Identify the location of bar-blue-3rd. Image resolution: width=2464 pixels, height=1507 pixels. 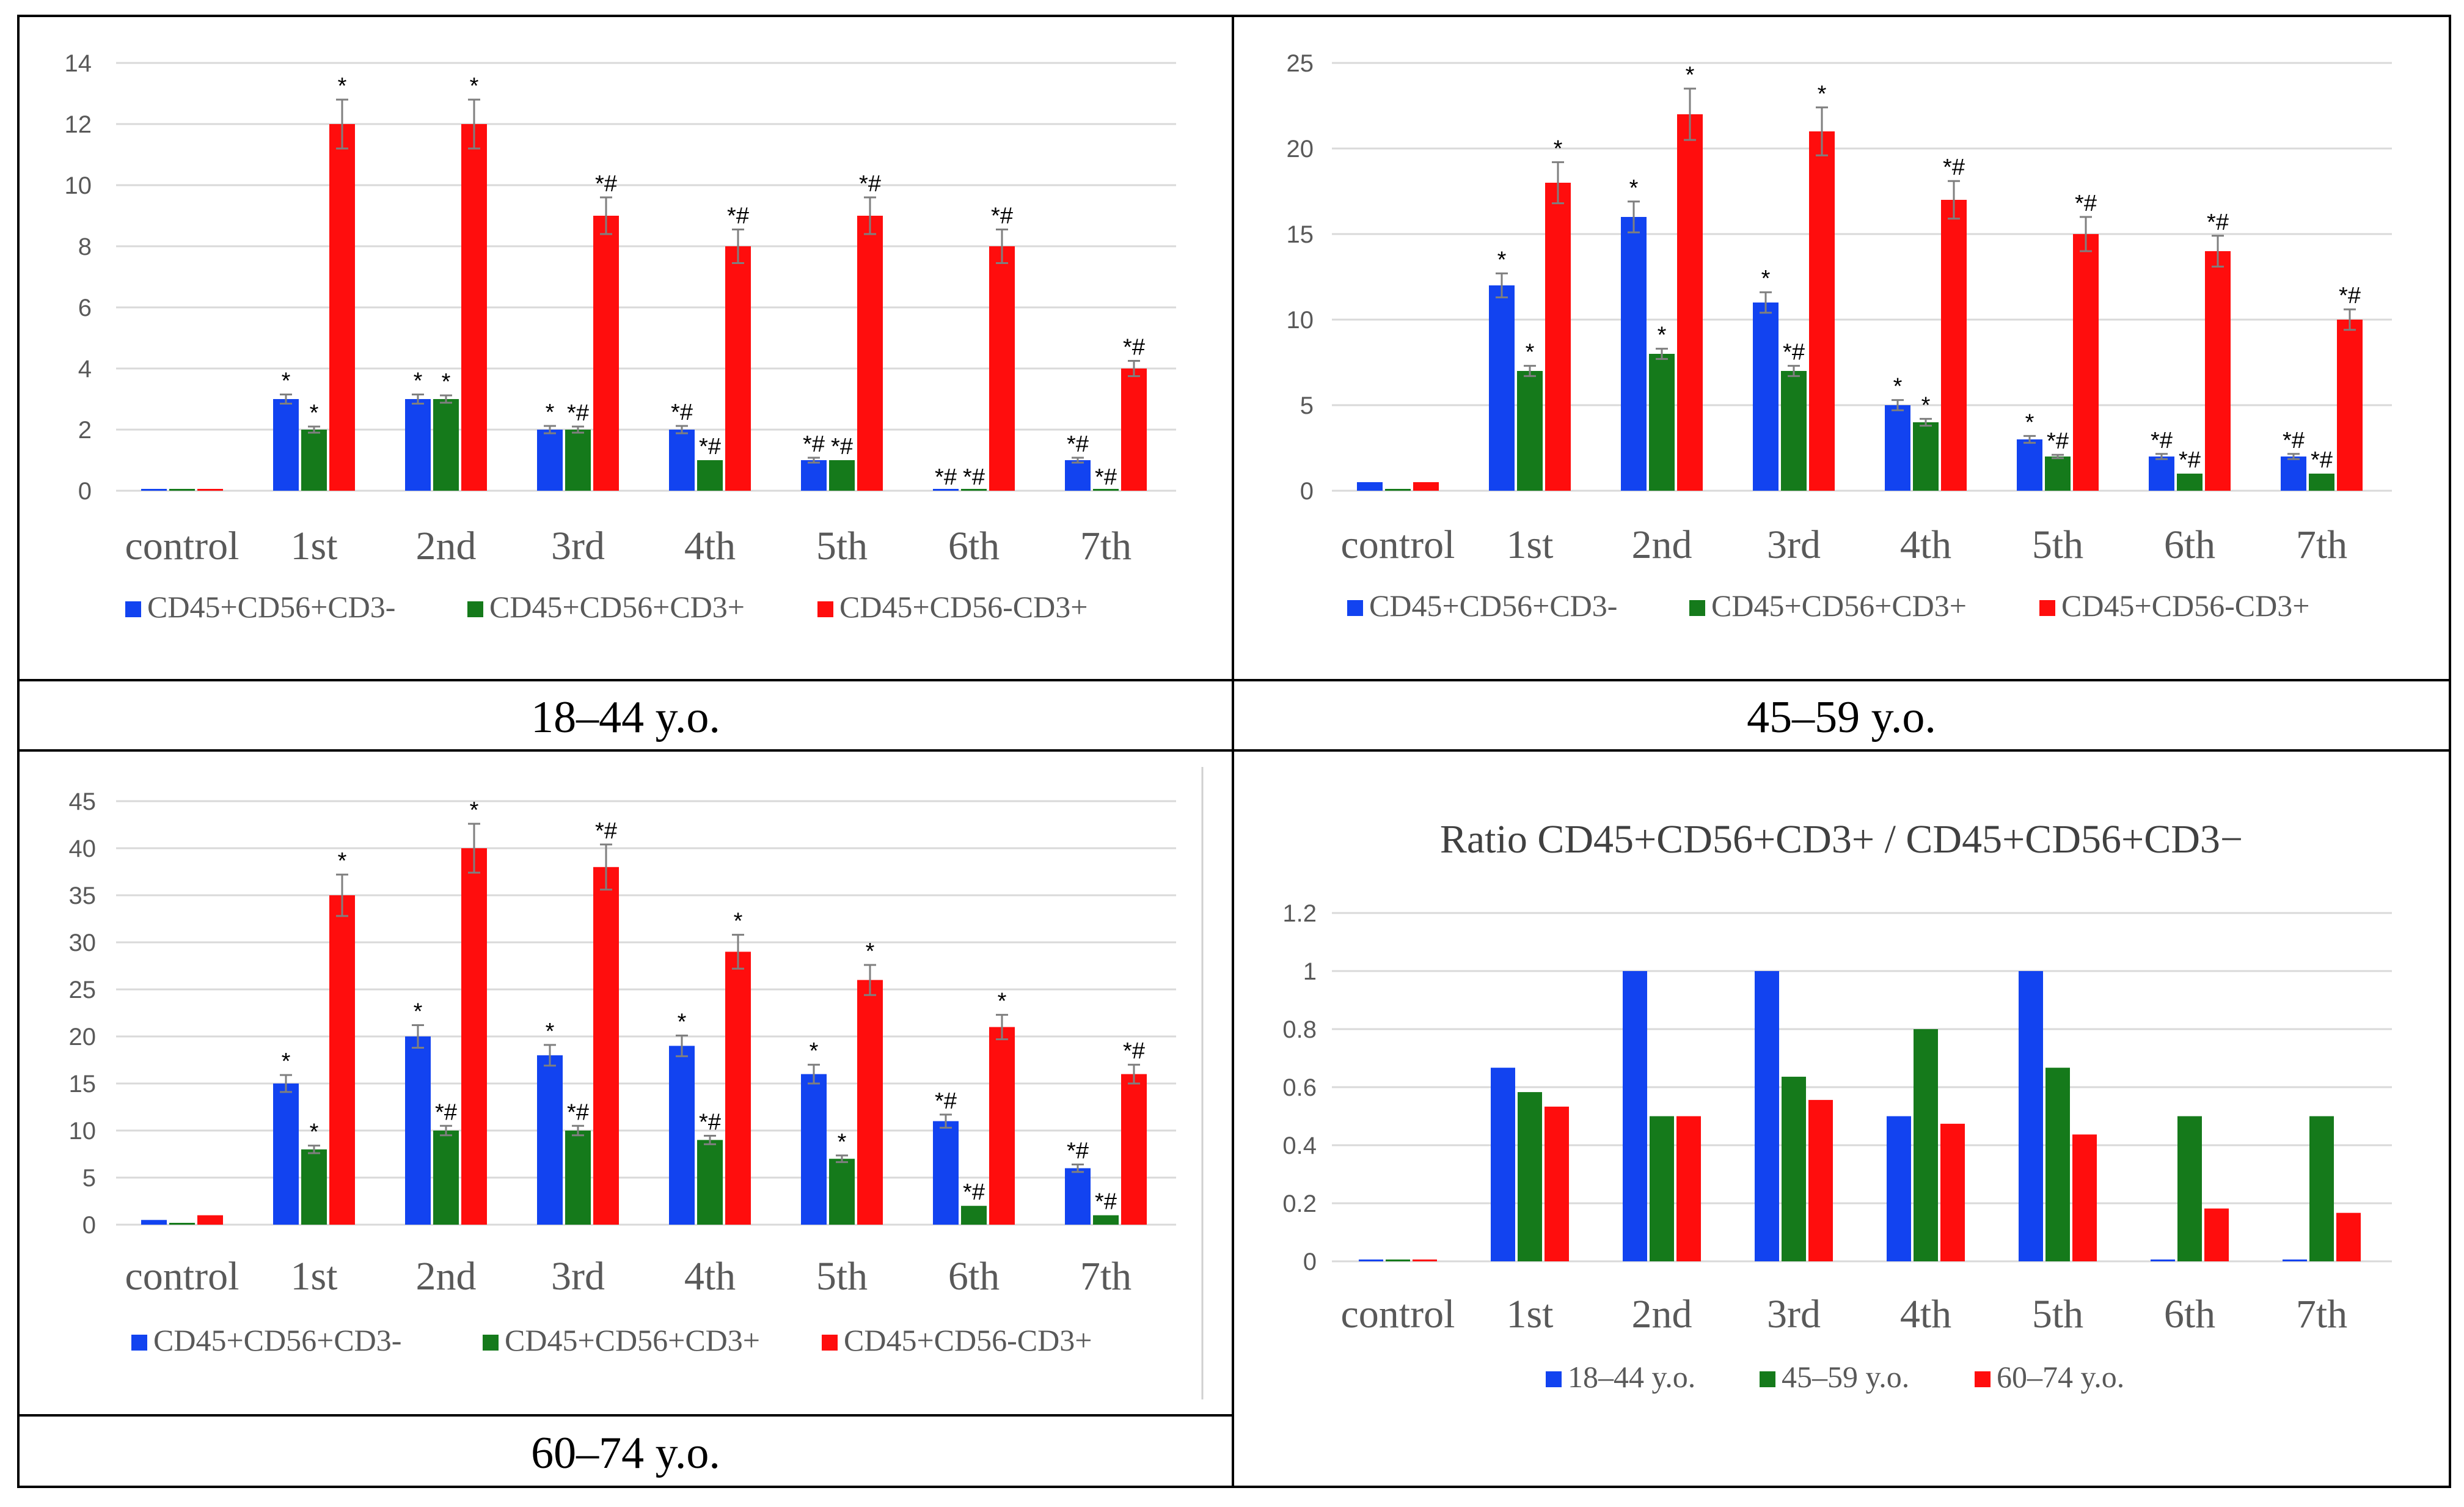
(550, 461).